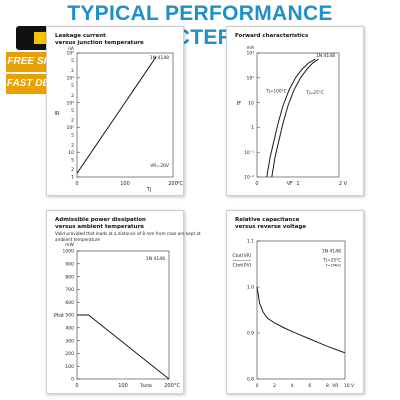  What do you see at coordinates (69, 341) in the screenshot?
I see `y-tick-label: 300` at bounding box center [69, 341].